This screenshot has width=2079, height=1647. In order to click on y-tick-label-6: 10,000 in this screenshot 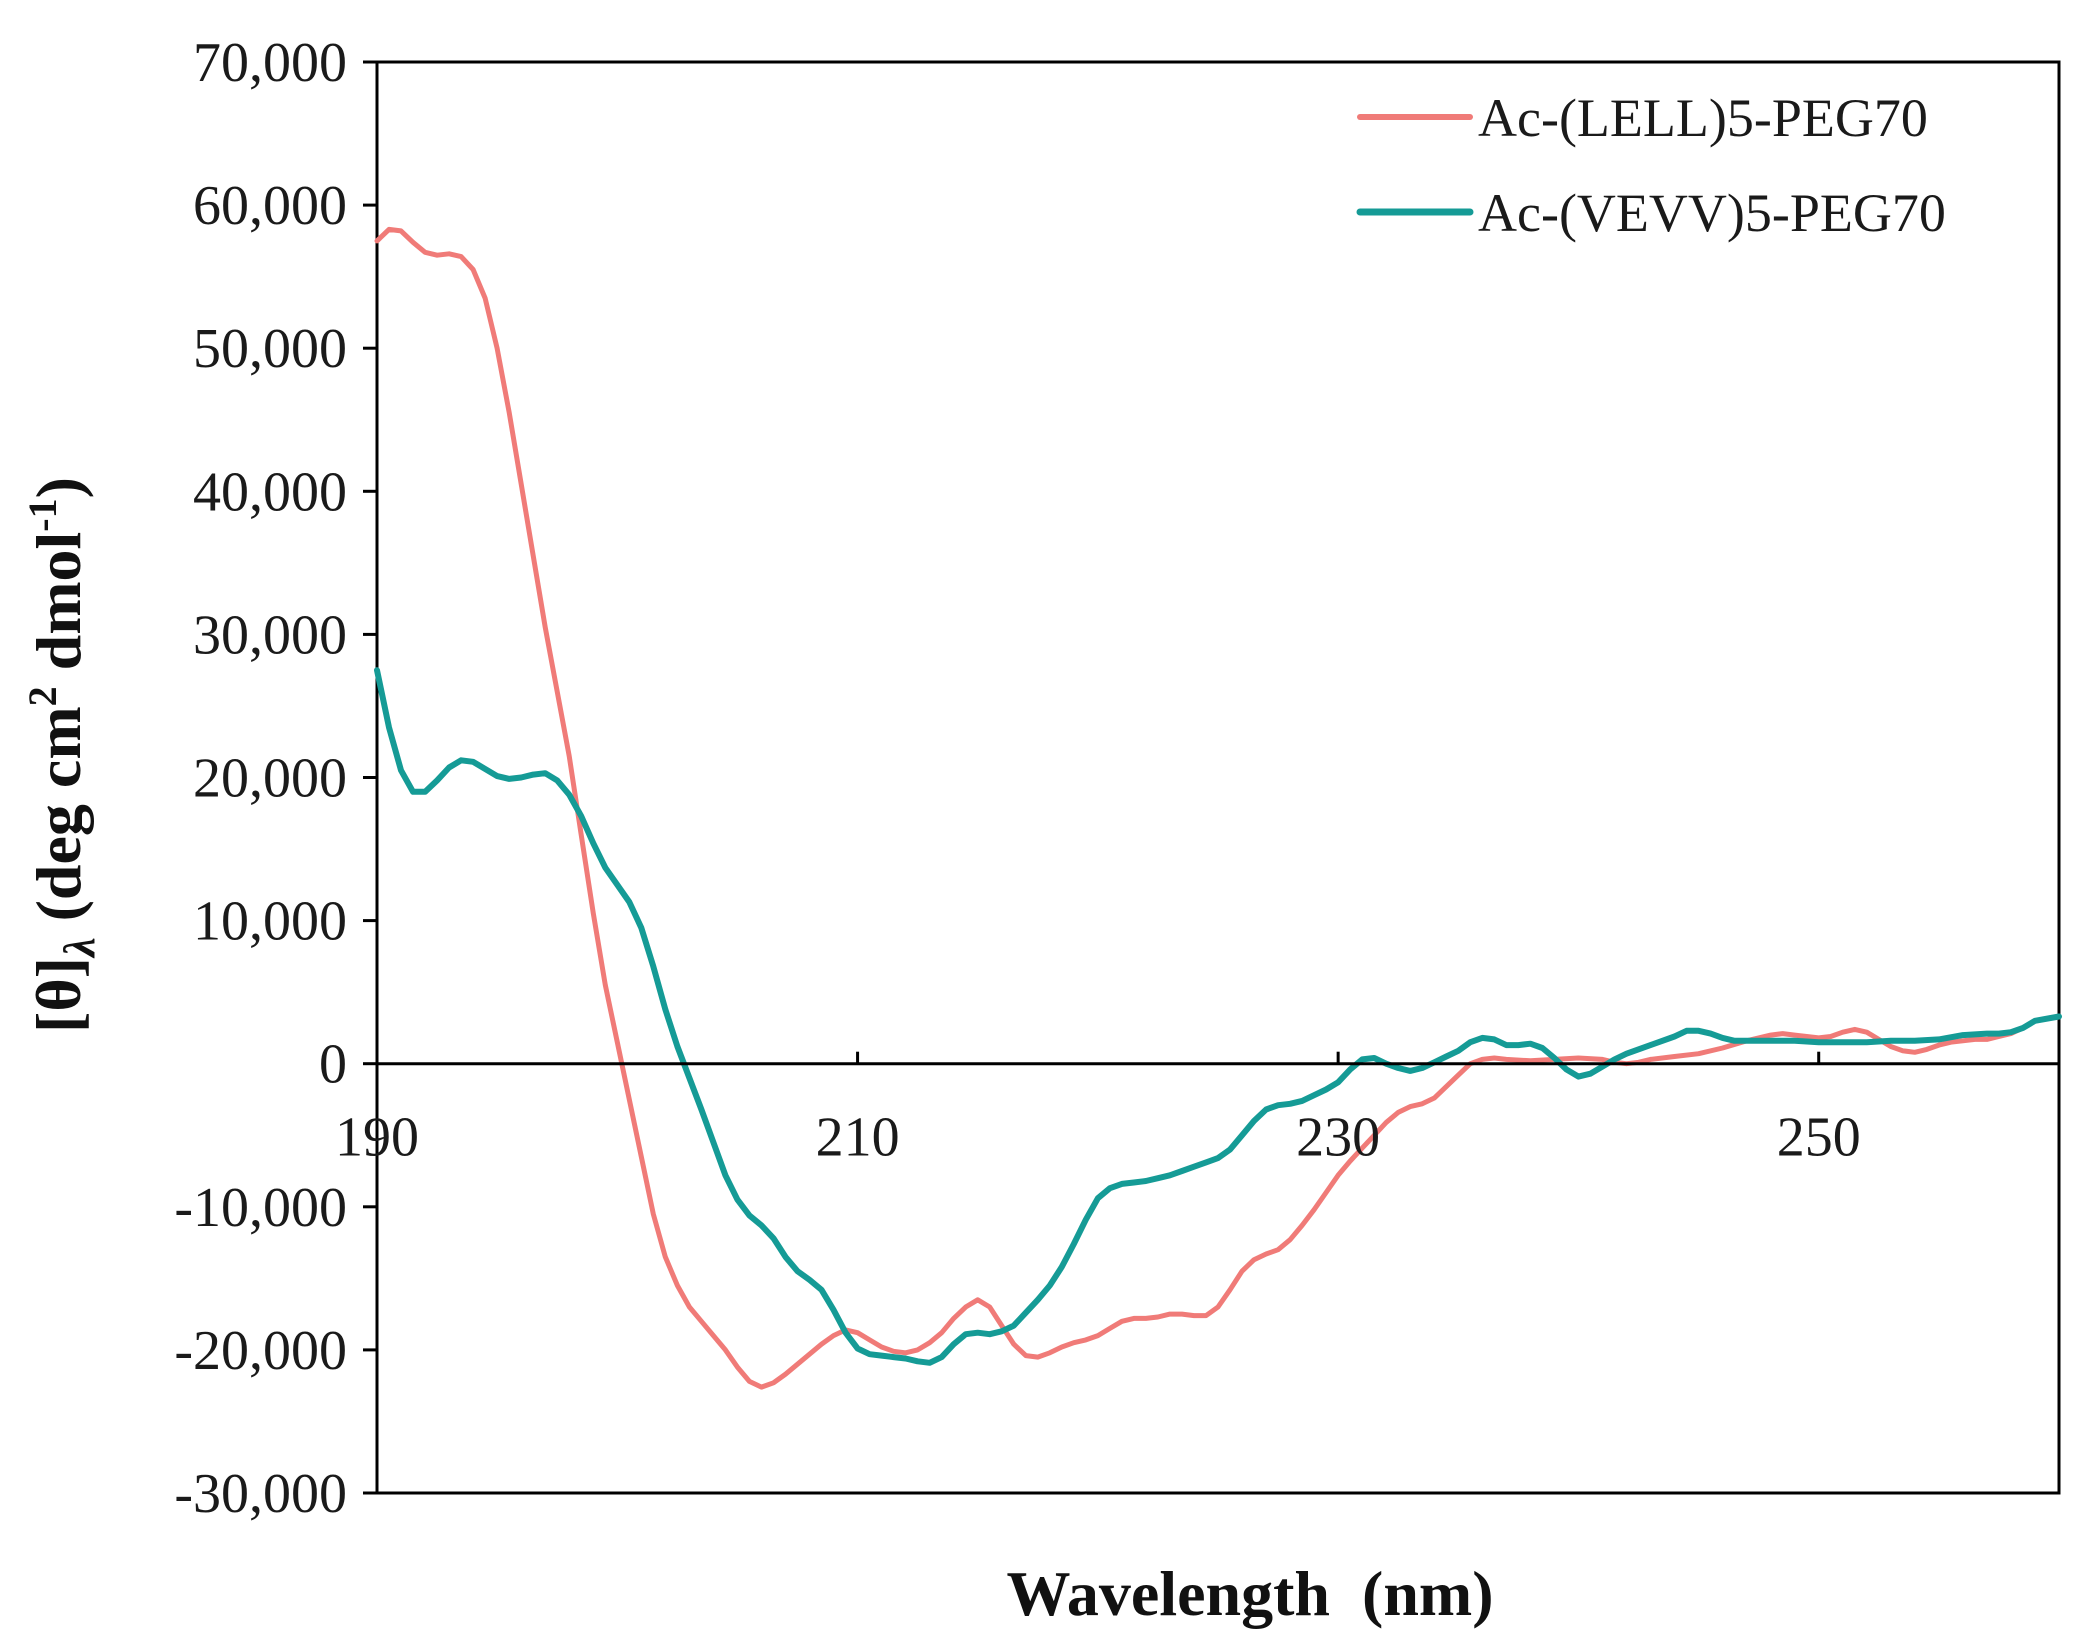, I will do `click(270, 922)`.